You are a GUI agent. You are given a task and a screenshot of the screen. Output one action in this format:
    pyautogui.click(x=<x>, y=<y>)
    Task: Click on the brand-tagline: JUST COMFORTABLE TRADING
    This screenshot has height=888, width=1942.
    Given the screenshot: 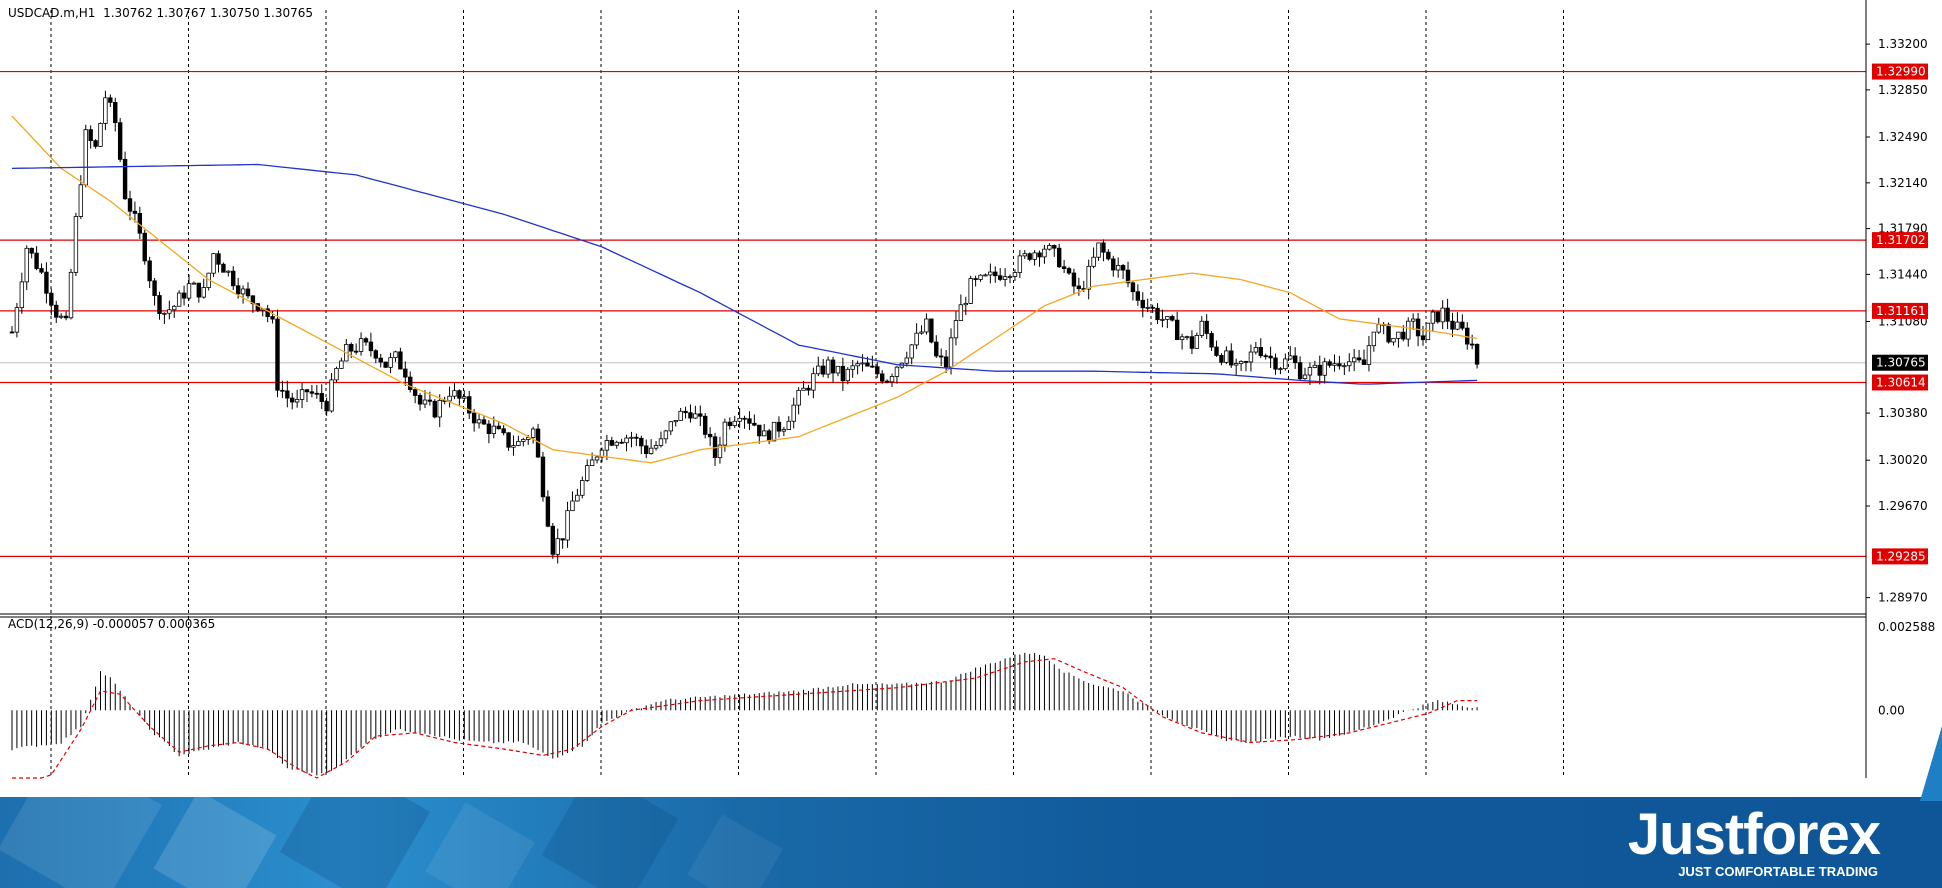 What is the action you would take?
    pyautogui.click(x=1778, y=871)
    